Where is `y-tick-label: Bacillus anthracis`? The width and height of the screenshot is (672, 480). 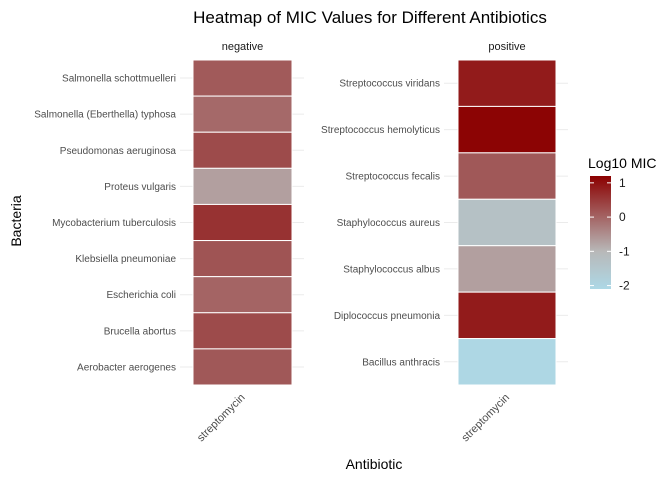
y-tick-label: Bacillus anthracis is located at coordinates (401, 362).